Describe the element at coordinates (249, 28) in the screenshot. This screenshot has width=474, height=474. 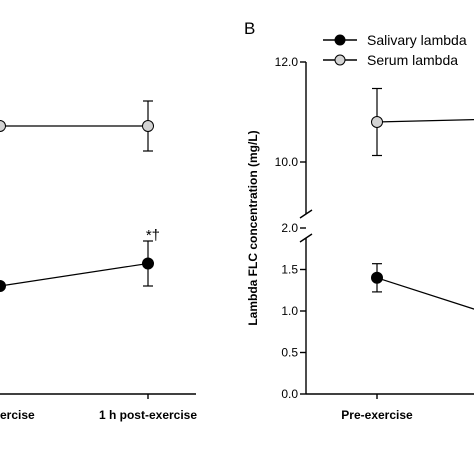
I see `panel-b-letter: B` at that location.